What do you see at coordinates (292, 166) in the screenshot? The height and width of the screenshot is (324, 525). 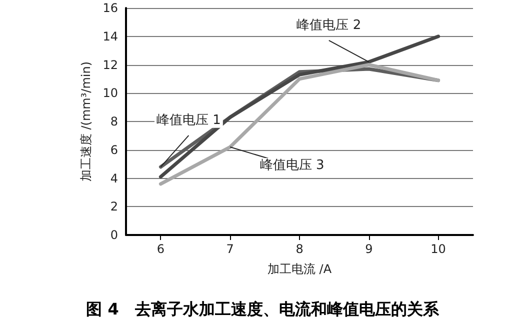 I see `text: 峰值电压 3` at bounding box center [292, 166].